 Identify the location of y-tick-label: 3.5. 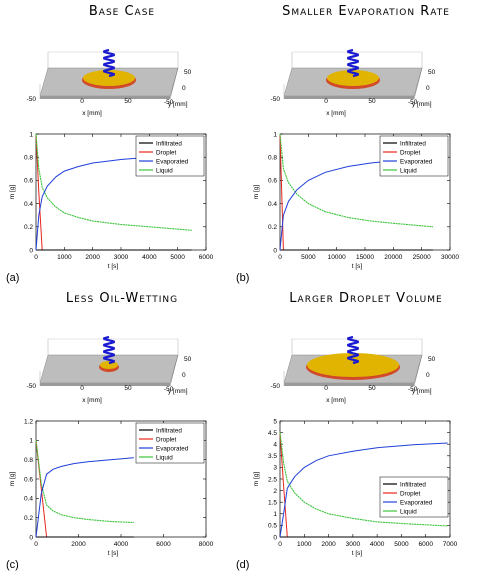
(272, 456).